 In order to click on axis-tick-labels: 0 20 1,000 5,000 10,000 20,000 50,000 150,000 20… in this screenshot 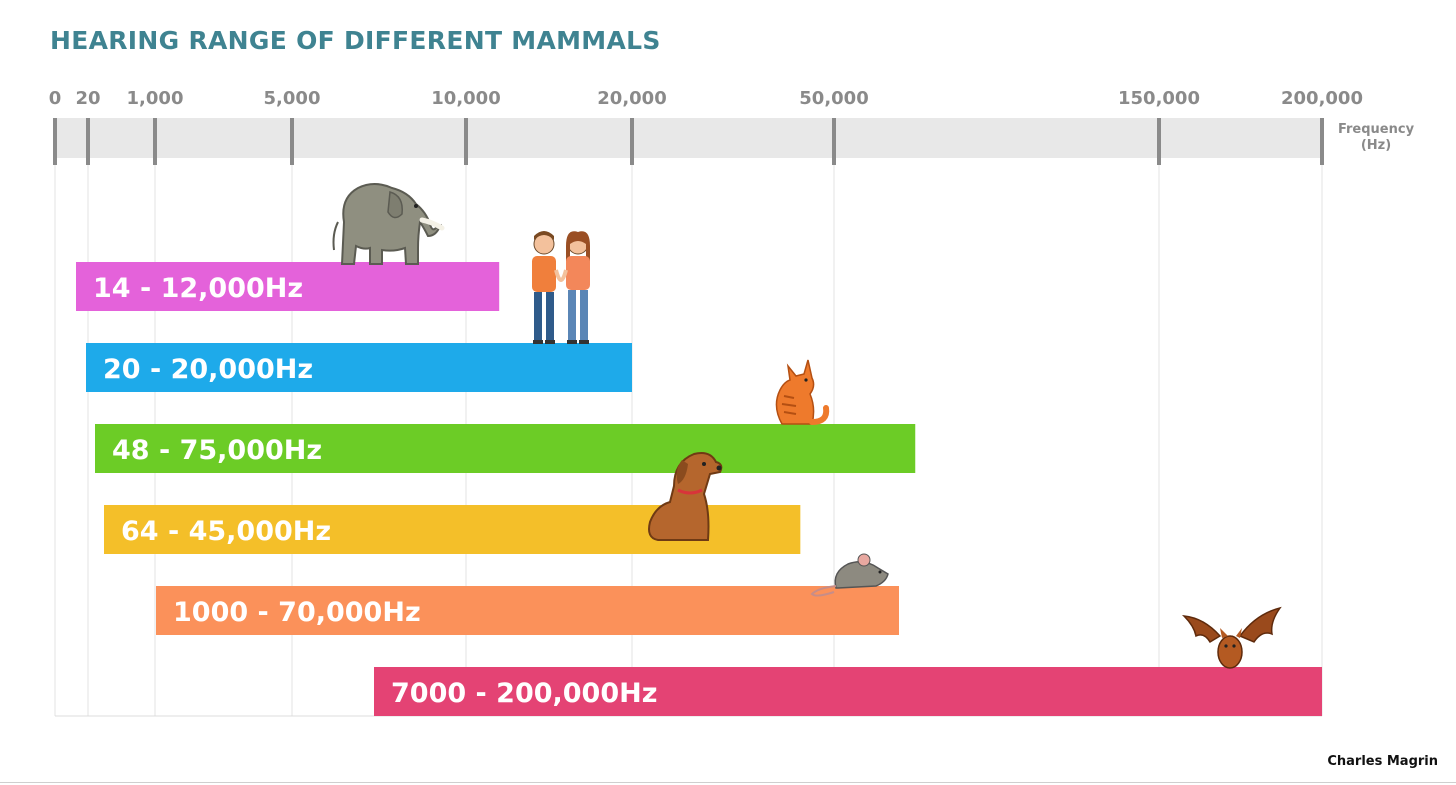, I will do `click(706, 98)`.